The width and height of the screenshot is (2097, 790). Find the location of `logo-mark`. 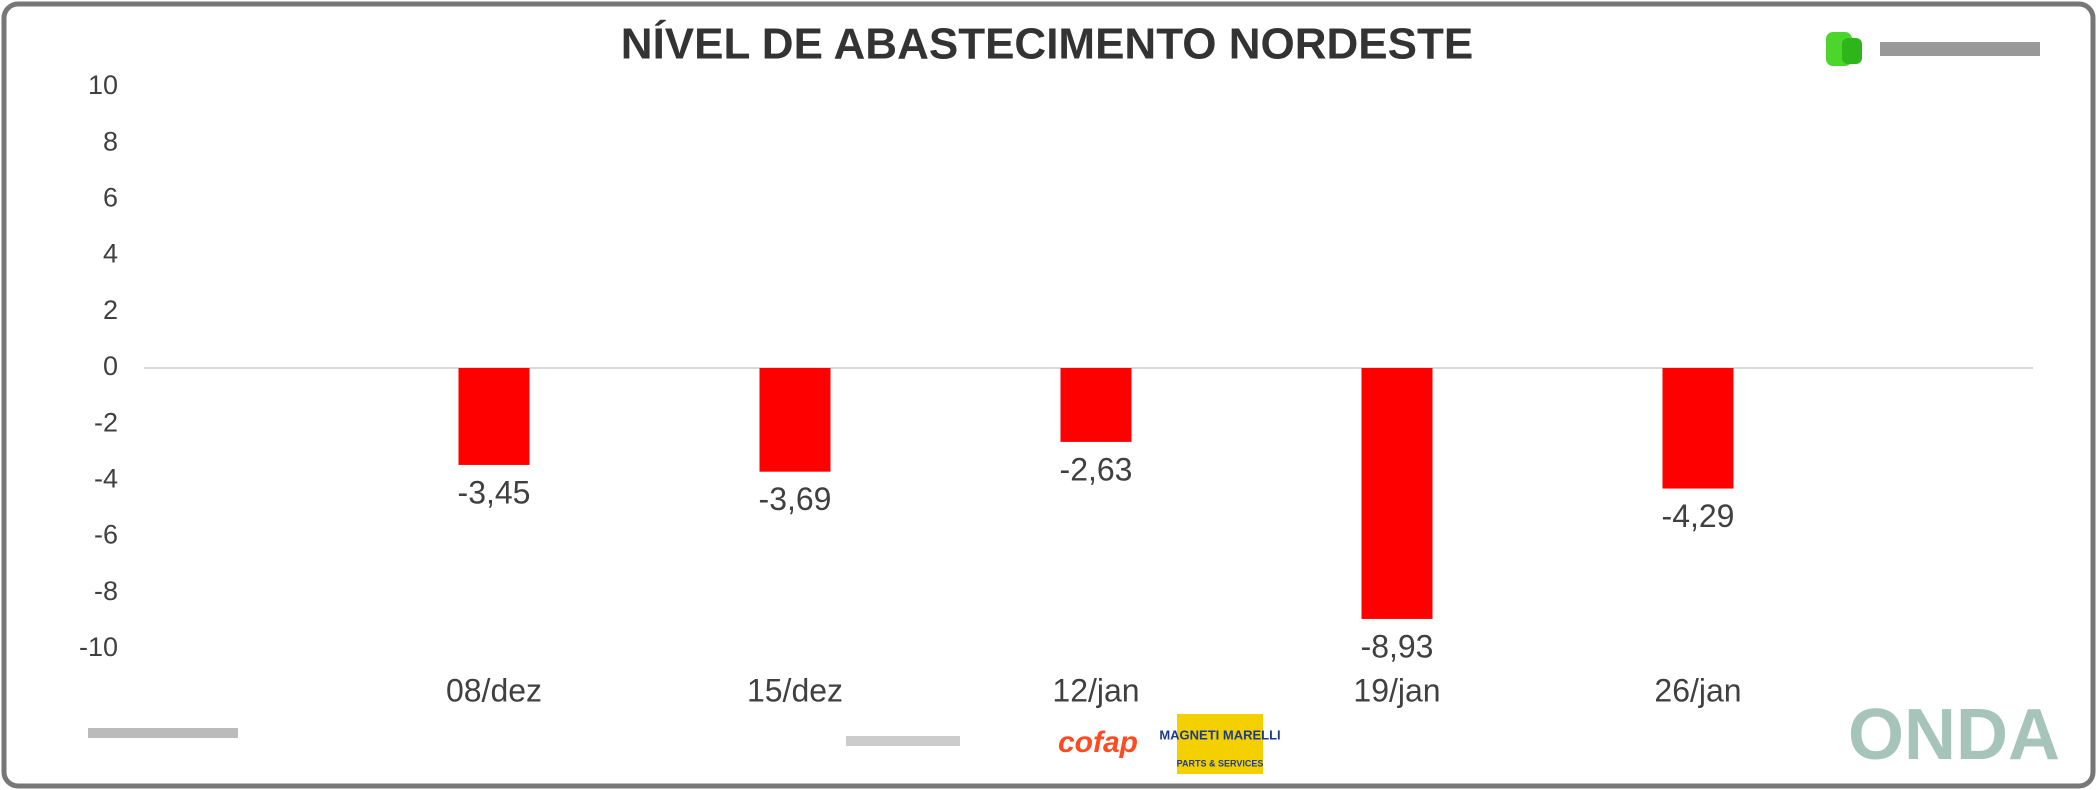

logo-mark is located at coordinates (1852, 51).